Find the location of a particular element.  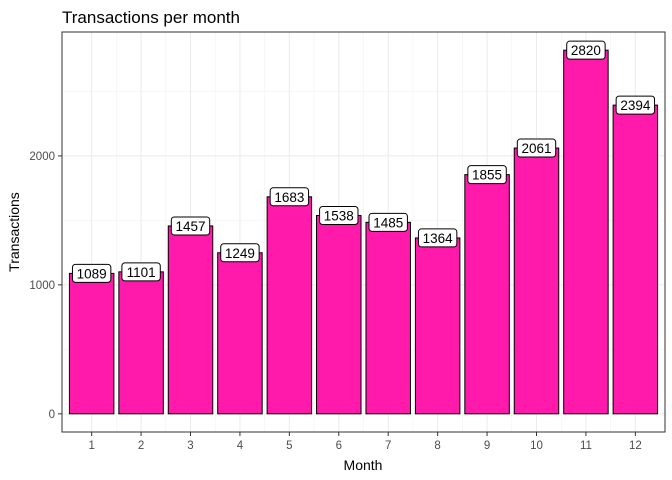

data-label: 1485 is located at coordinates (388, 222).